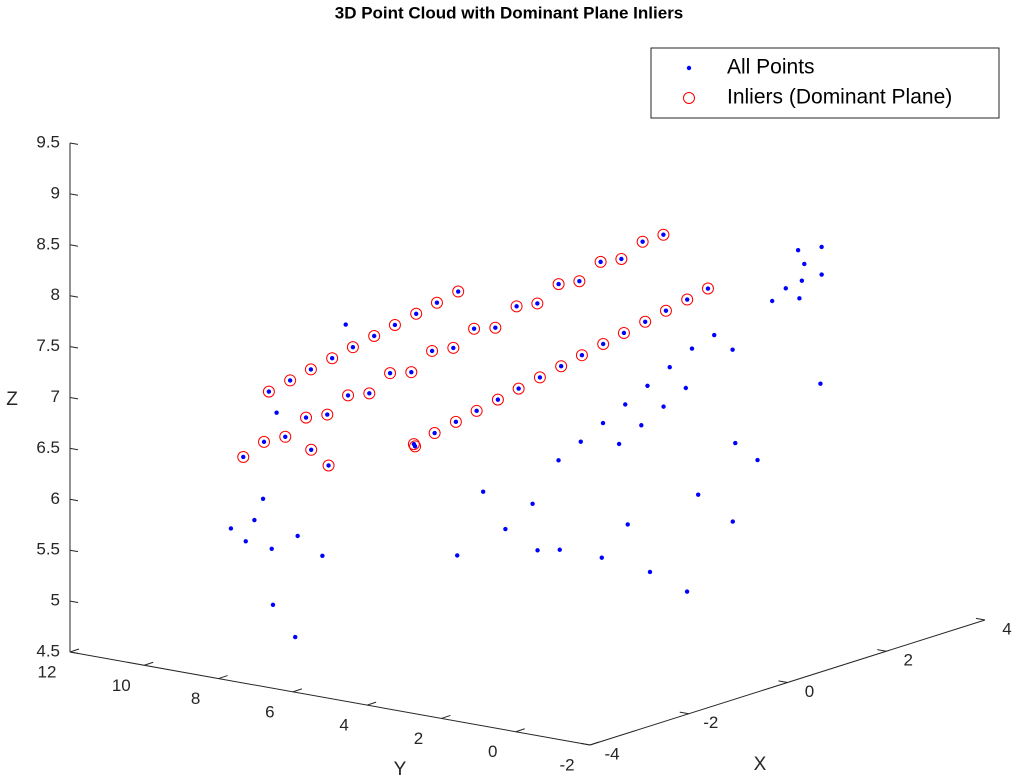 The height and width of the screenshot is (781, 1019). Describe the element at coordinates (55, 498) in the screenshot. I see `z-tick-label: 6` at that location.